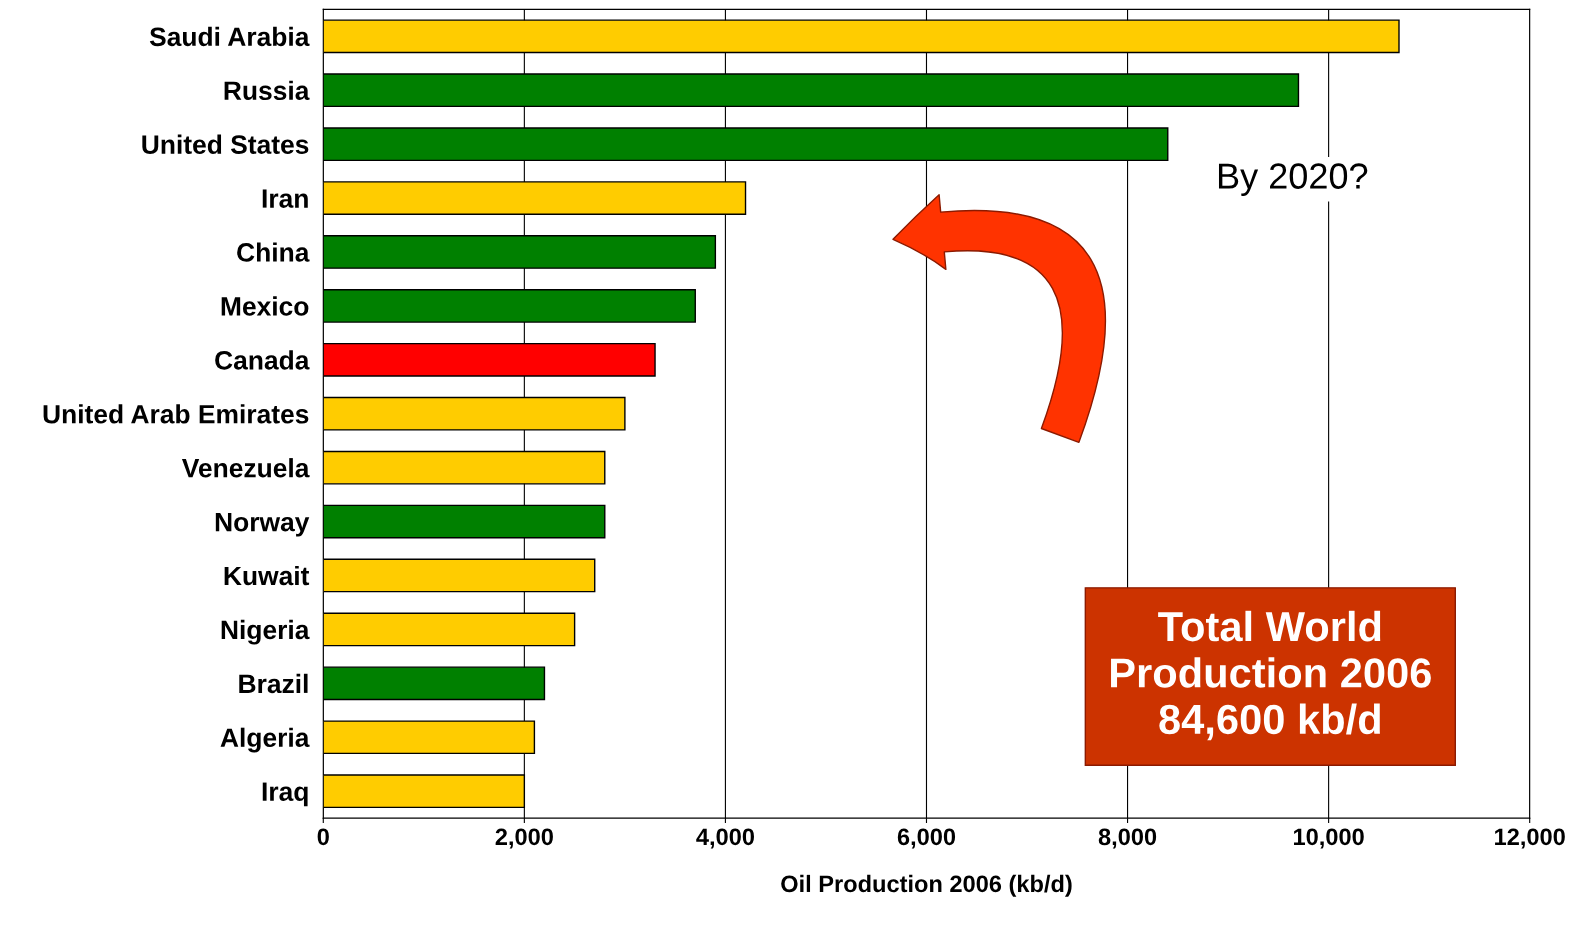 The height and width of the screenshot is (935, 1577). What do you see at coordinates (225, 144) in the screenshot?
I see `y-tick-label: United States` at bounding box center [225, 144].